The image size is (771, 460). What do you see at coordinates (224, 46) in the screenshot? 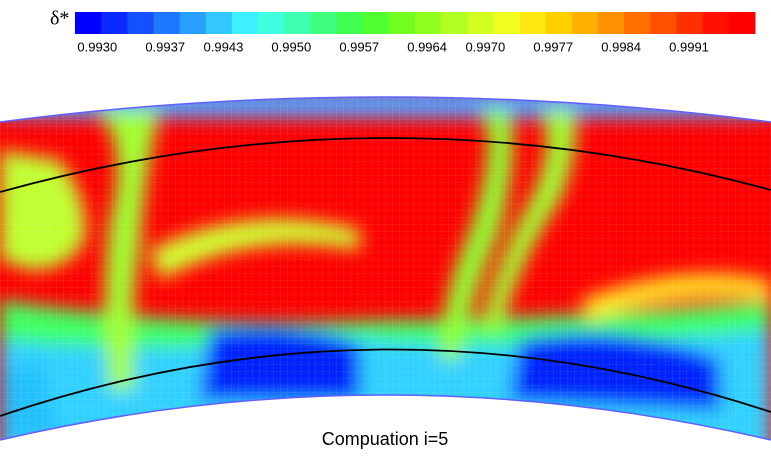
I see `colorbar-tick-label: 0.9943` at bounding box center [224, 46].